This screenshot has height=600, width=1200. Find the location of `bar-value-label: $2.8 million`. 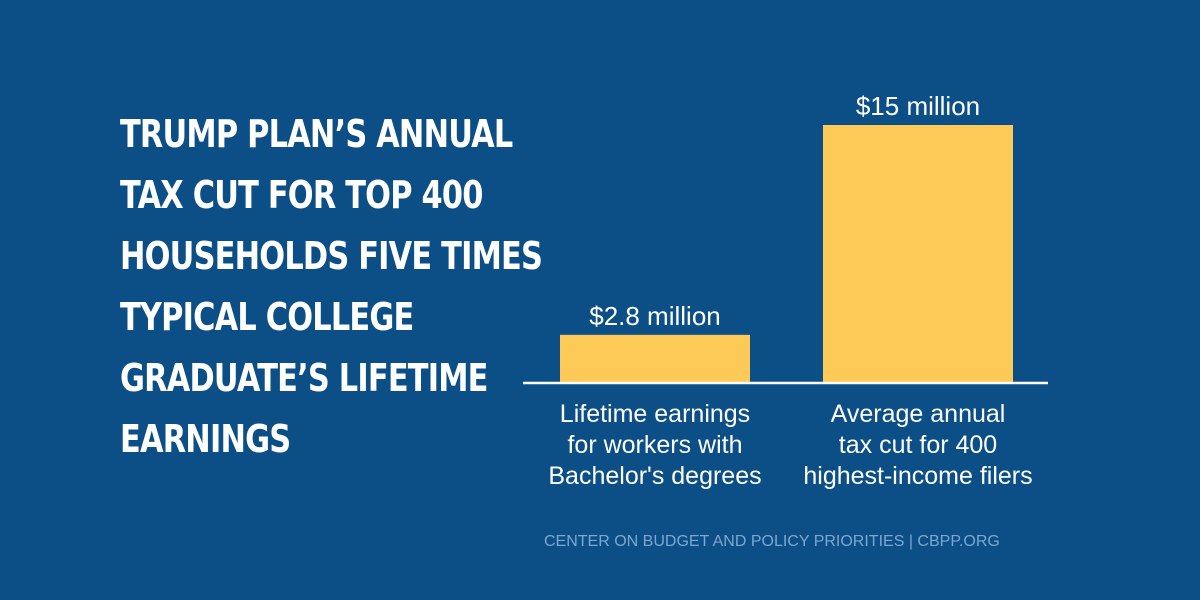

bar-value-label: $2.8 million is located at coordinates (655, 316).